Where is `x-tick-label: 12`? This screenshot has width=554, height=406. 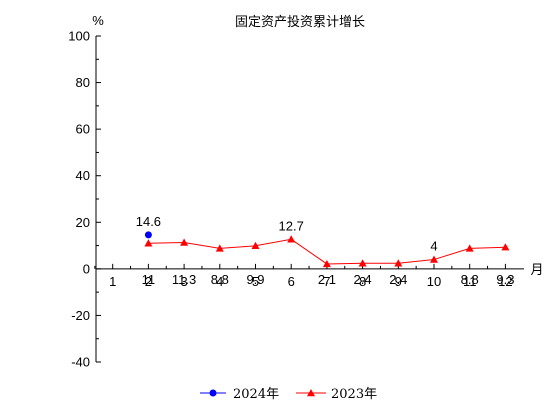 x-tick-label: 12 is located at coordinates (505, 281).